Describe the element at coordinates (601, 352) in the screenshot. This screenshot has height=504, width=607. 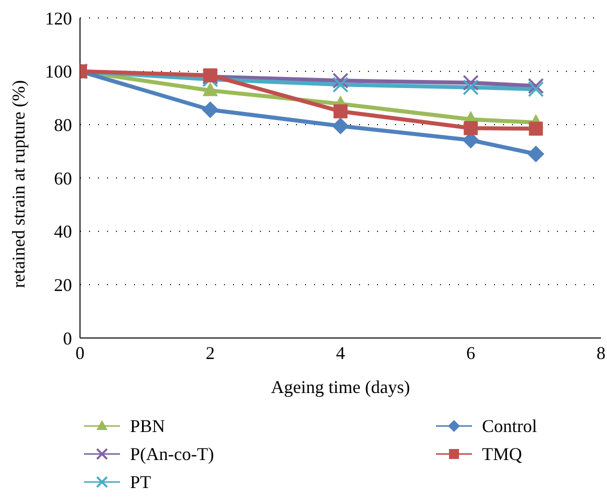
I see `x-tick-label: 8` at that location.